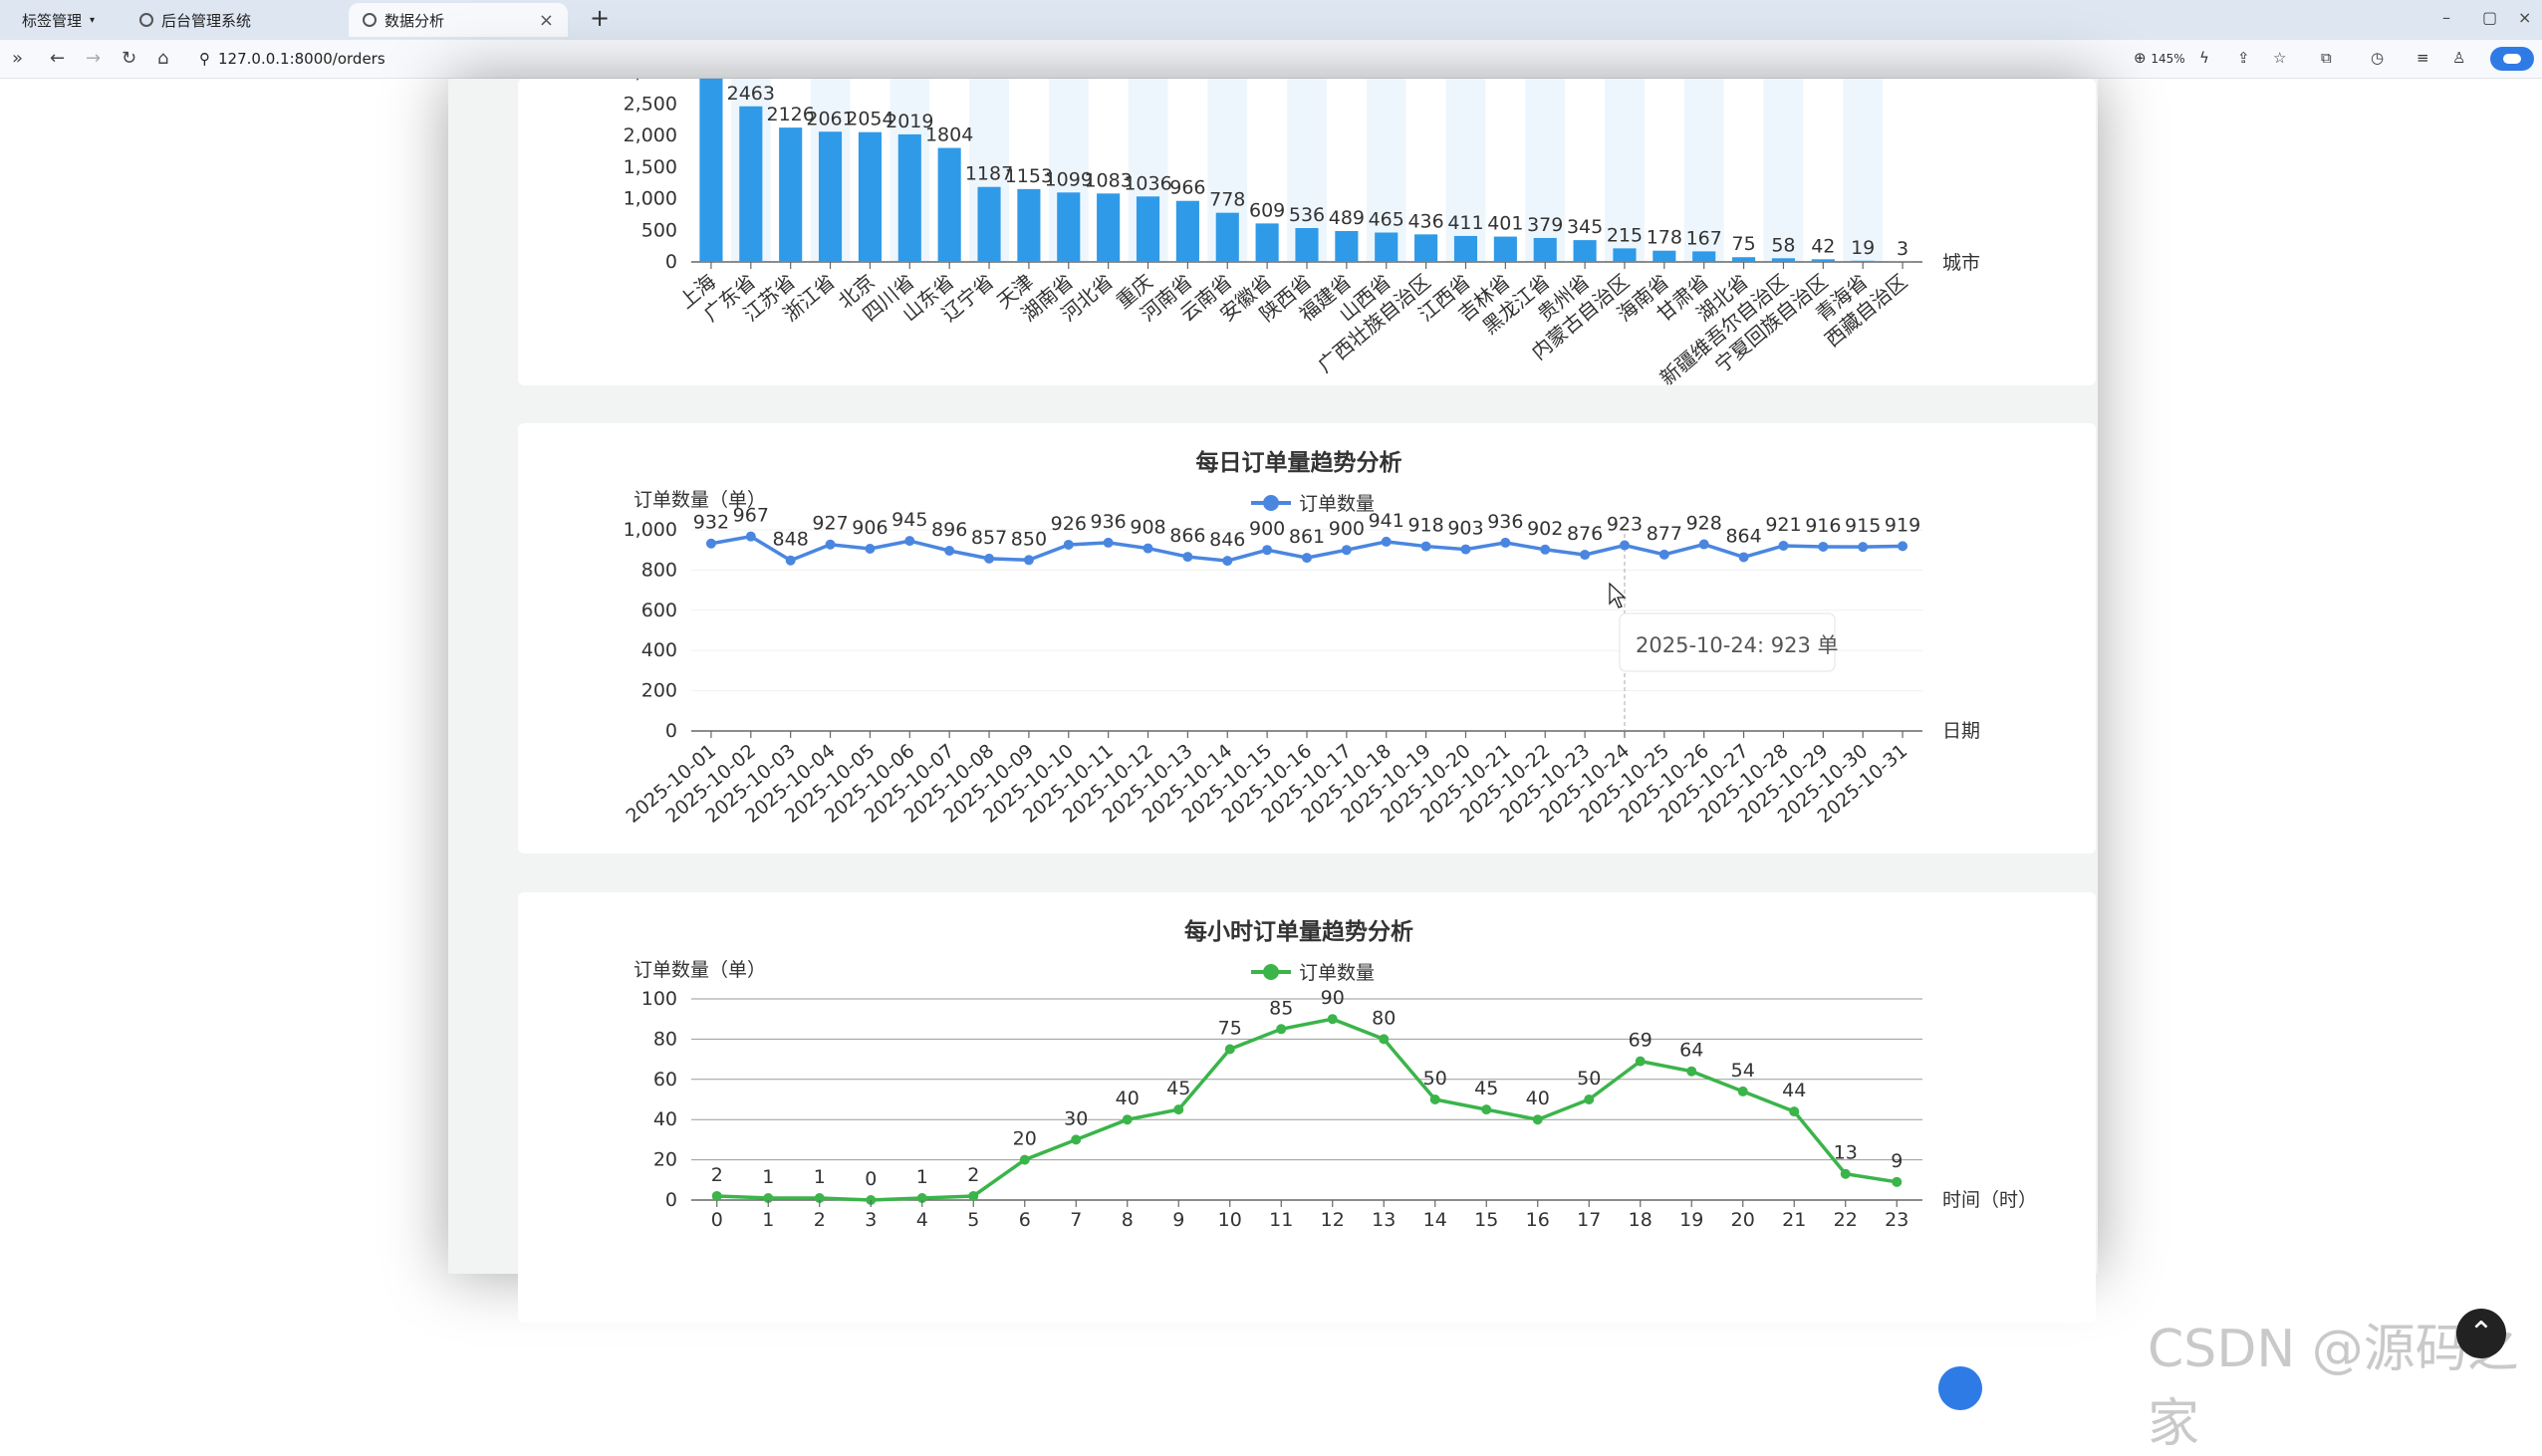 This screenshot has height=1456, width=2542. What do you see at coordinates (1743, 1071) in the screenshot?
I see `data-label: 54` at bounding box center [1743, 1071].